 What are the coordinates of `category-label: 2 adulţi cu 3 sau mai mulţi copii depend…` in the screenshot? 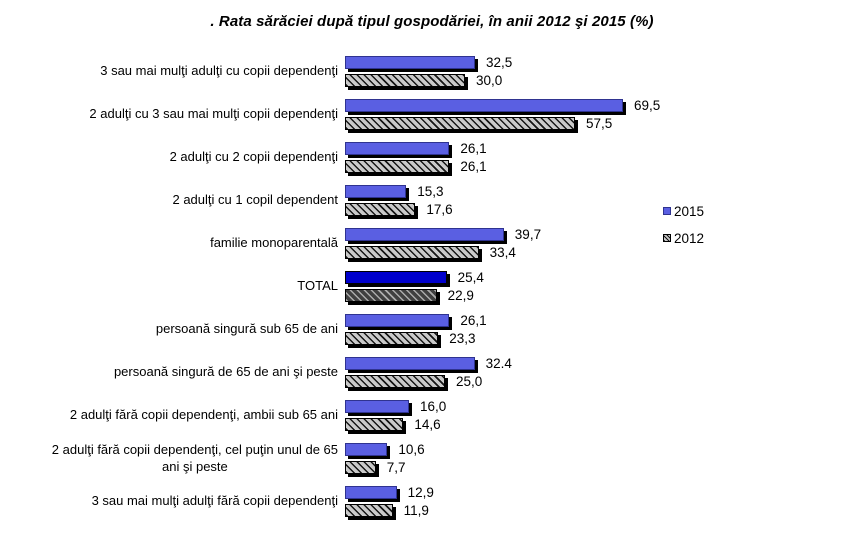 It's located at (213, 114).